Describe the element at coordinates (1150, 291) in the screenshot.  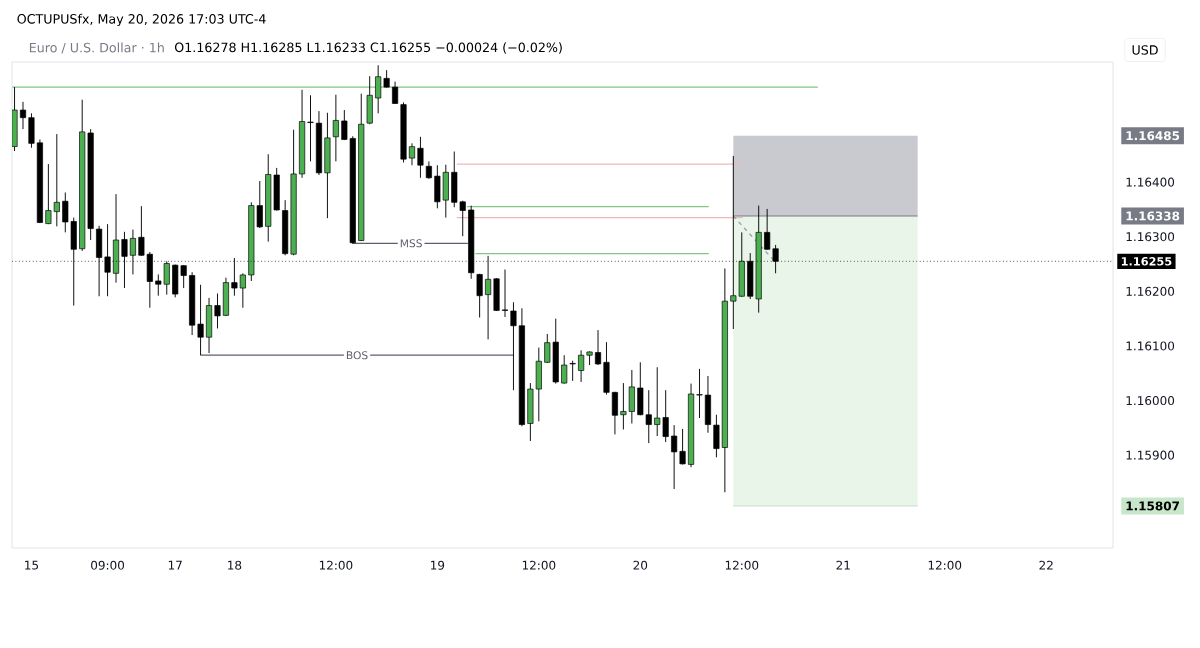
I see `y-tick-label: 1.16200` at that location.